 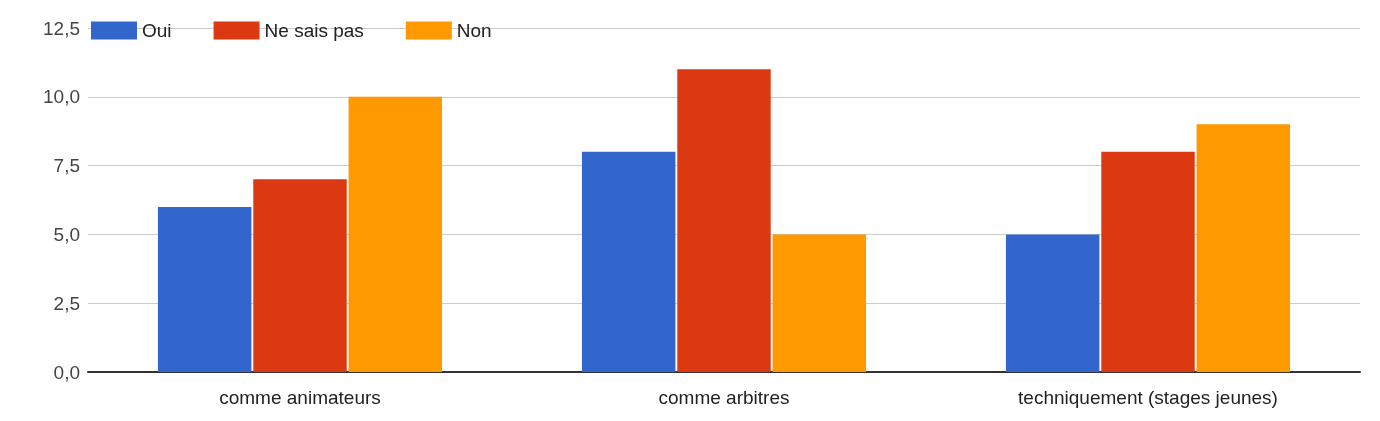 What do you see at coordinates (474, 30) in the screenshot?
I see `legend-label: Non` at bounding box center [474, 30].